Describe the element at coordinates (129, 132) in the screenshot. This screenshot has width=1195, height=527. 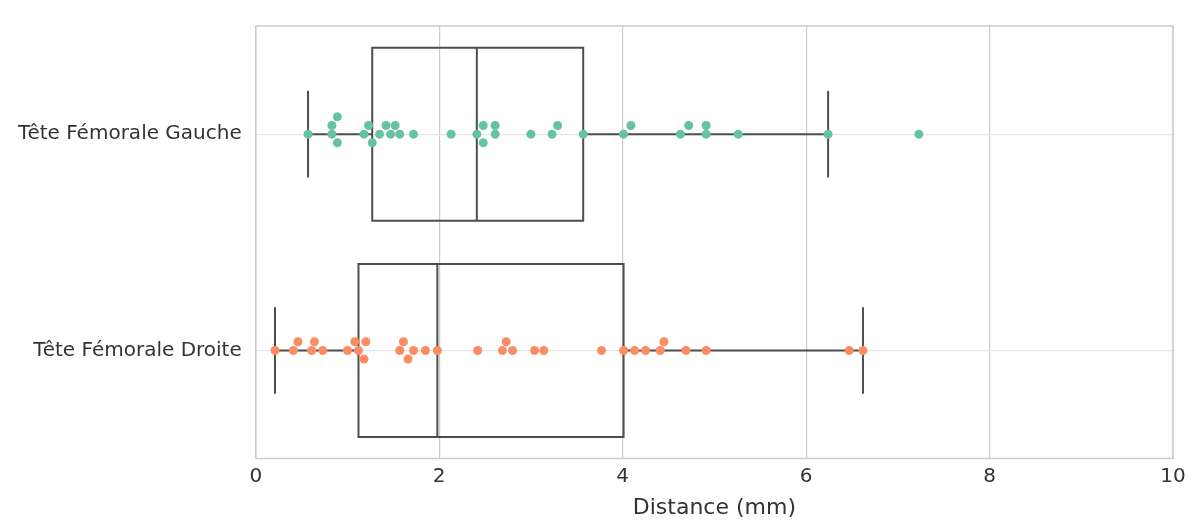
I see `y-tick-label: Tête Fémorale Gauche` at that location.